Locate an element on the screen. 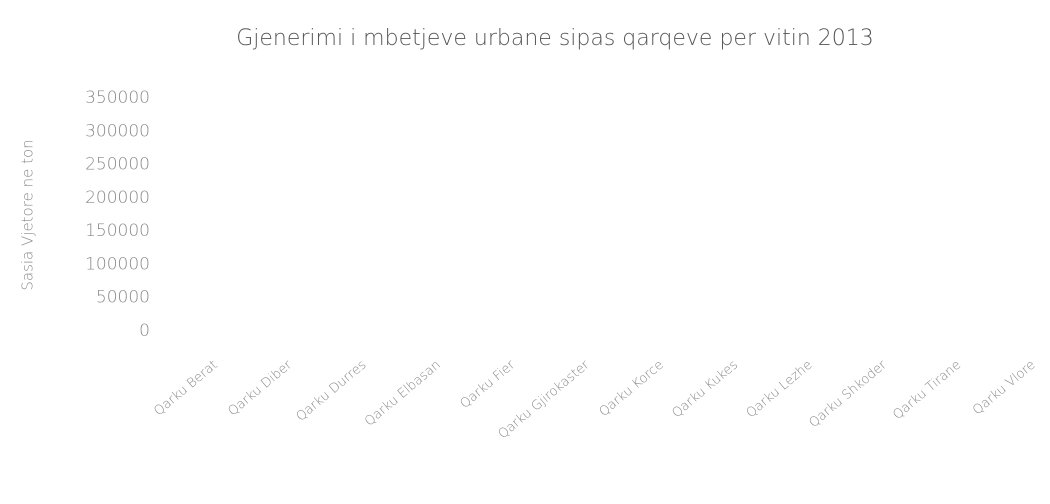 The width and height of the screenshot is (1050, 504). y-tick-label: 50000 is located at coordinates (123, 298).